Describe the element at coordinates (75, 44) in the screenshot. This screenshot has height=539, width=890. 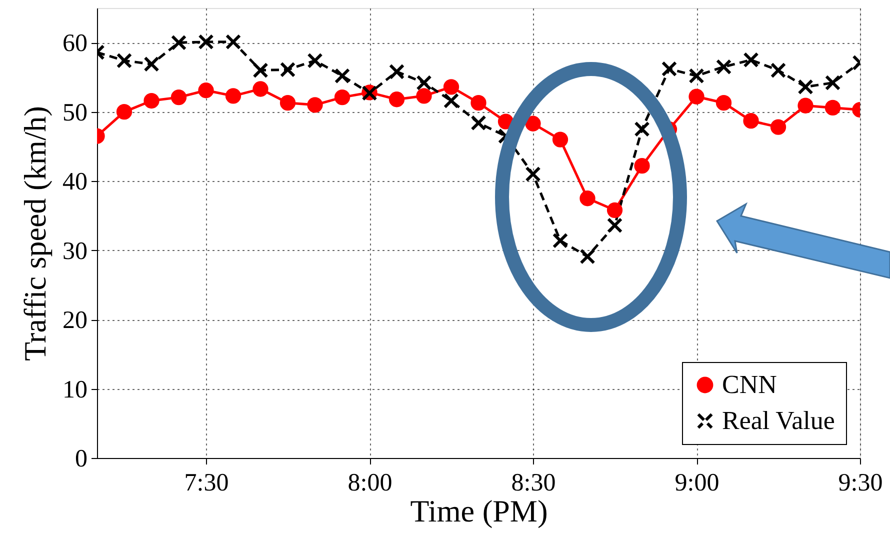
I see `y-tick-label: 60` at that location.